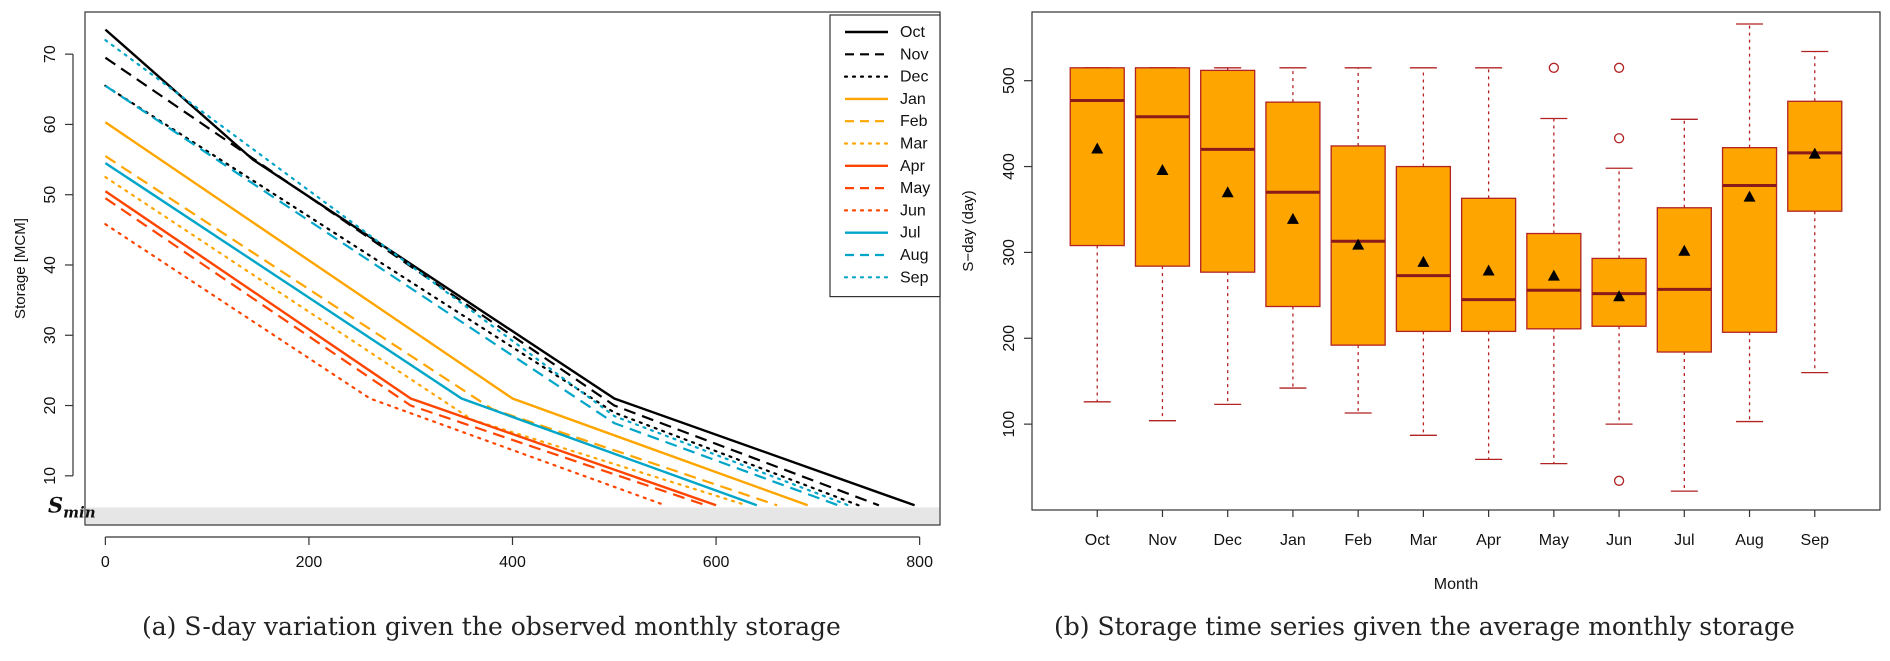 This screenshot has height=661, width=1890. Describe the element at coordinates (1358, 540) in the screenshot. I see `x-tick-label: Feb` at that location.